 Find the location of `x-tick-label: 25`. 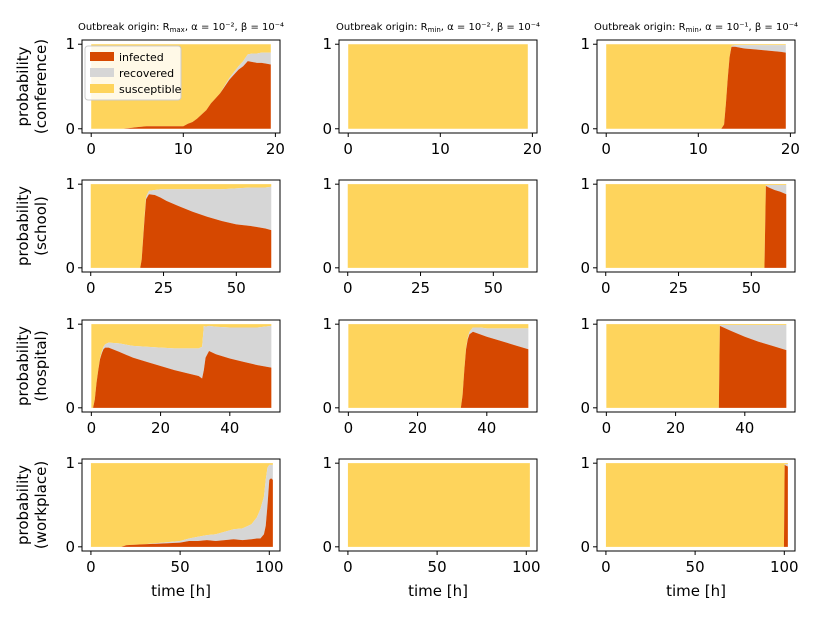

x-tick-label: 25 is located at coordinates (163, 288).